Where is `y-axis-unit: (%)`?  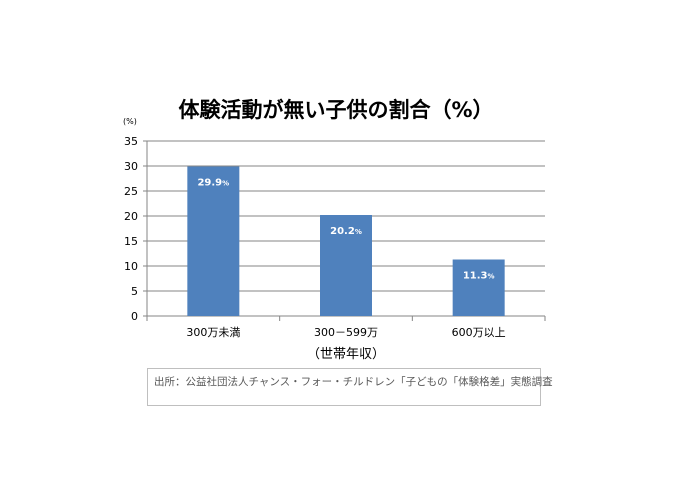
y-axis-unit: (%) is located at coordinates (130, 121).